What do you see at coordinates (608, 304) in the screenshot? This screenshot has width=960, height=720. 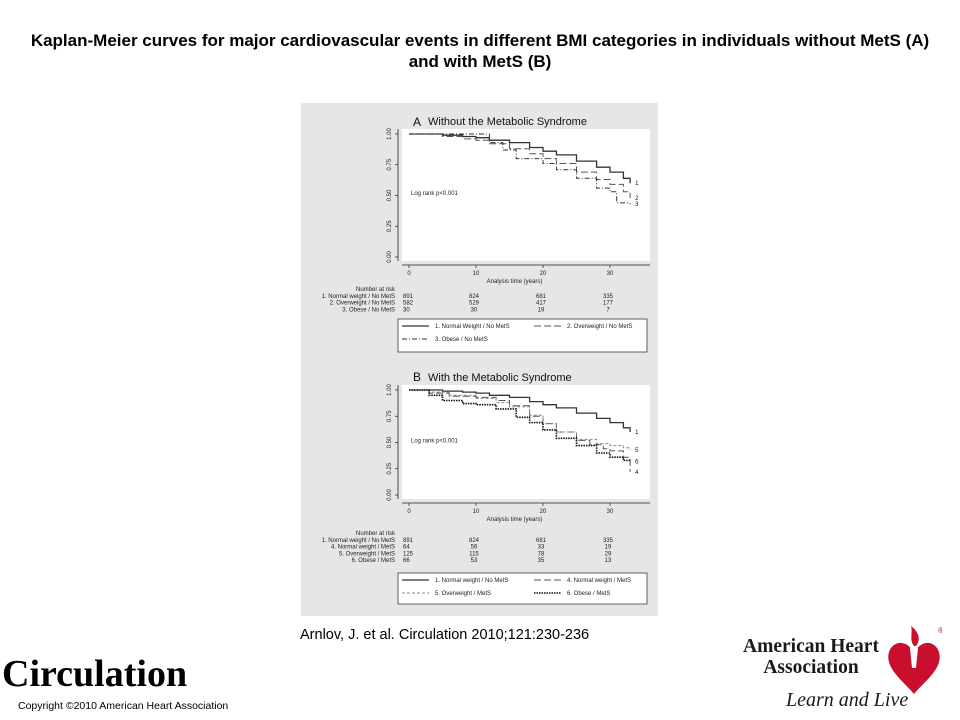 I see `risk-cell: 177` at bounding box center [608, 304].